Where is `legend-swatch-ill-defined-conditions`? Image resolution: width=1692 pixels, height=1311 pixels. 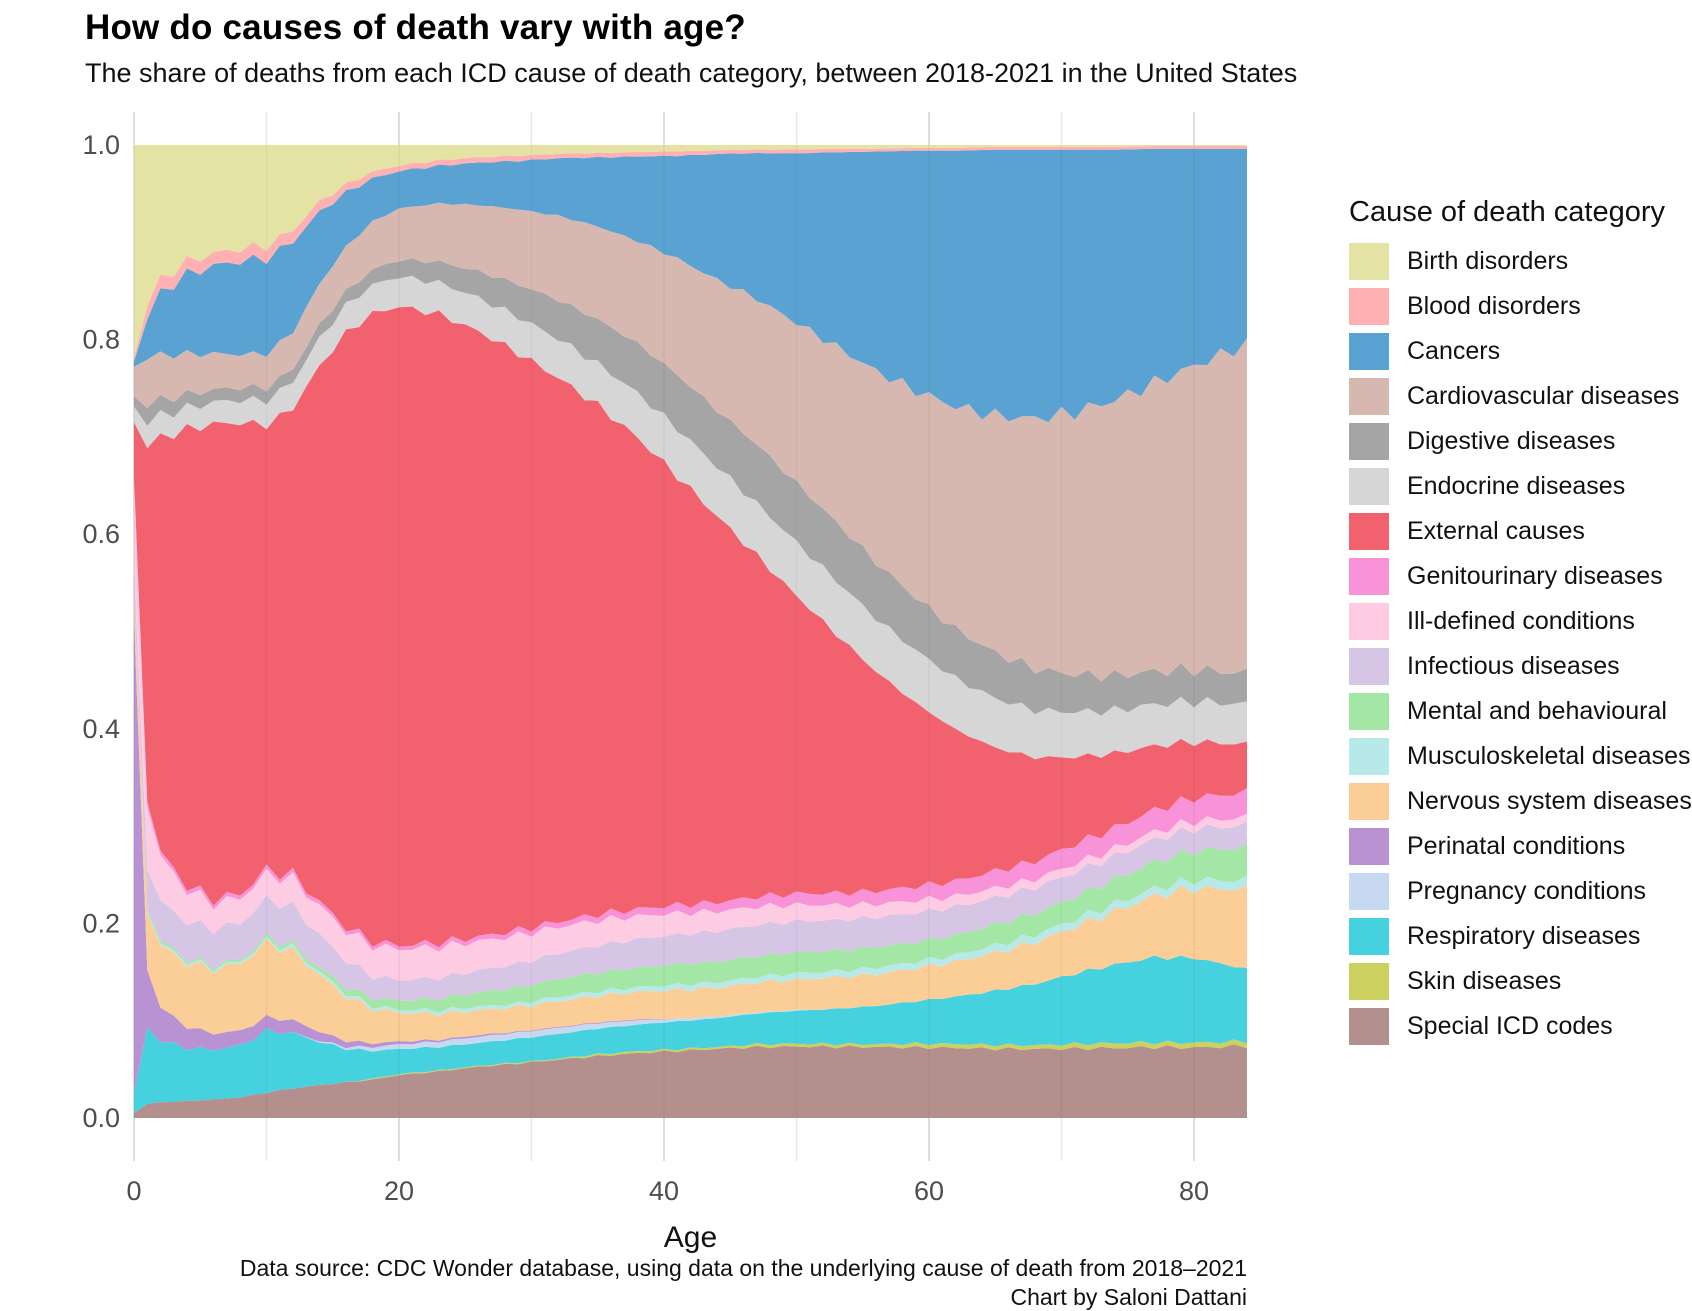 legend-swatch-ill-defined-conditions is located at coordinates (1369, 621).